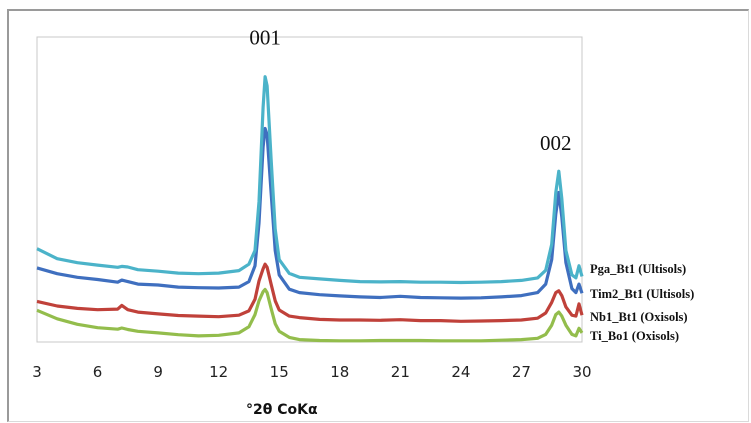 The width and height of the screenshot is (751, 423). I want to click on peak-label-002: 002, so click(556, 143).